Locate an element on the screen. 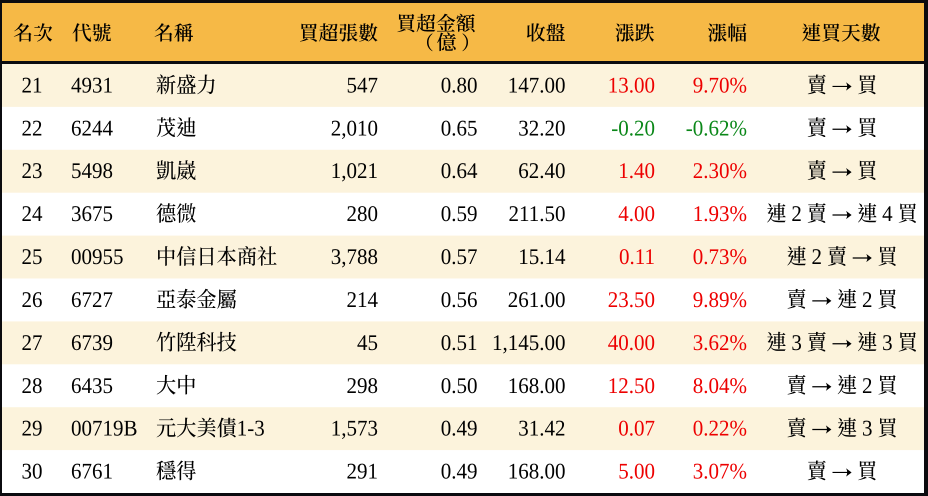 The height and width of the screenshot is (496, 928). svg-text: 1.40 is located at coordinates (636, 171).